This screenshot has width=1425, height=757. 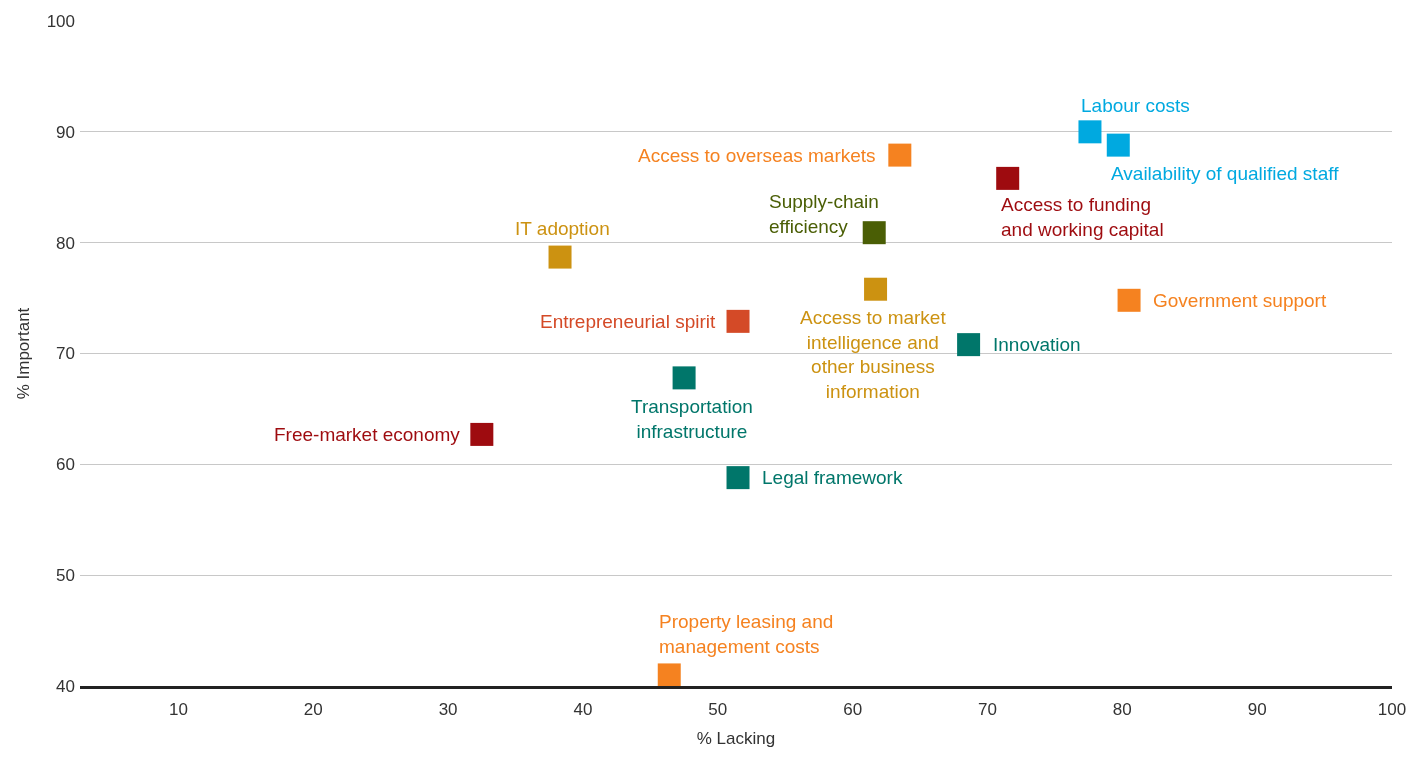 I want to click on series-label: Access to funding and working capital, so click(x=1082, y=217).